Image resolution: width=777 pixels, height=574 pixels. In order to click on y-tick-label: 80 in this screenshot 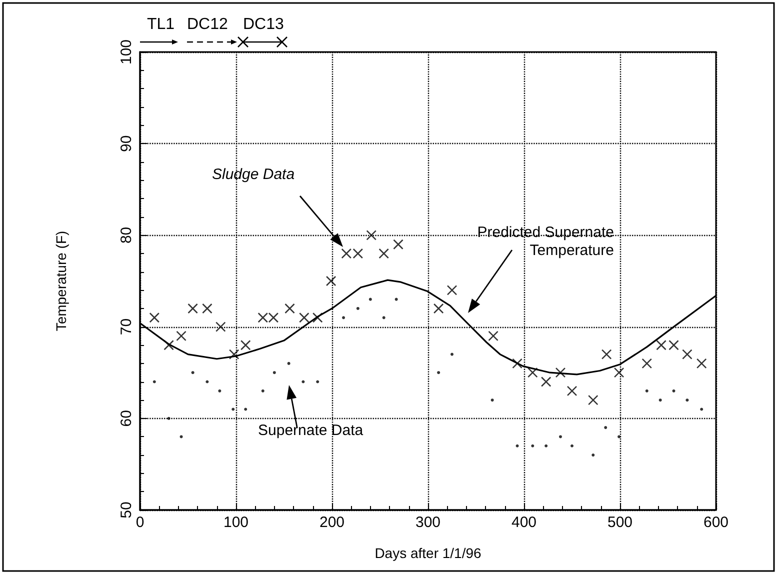, I will do `click(126, 235)`.